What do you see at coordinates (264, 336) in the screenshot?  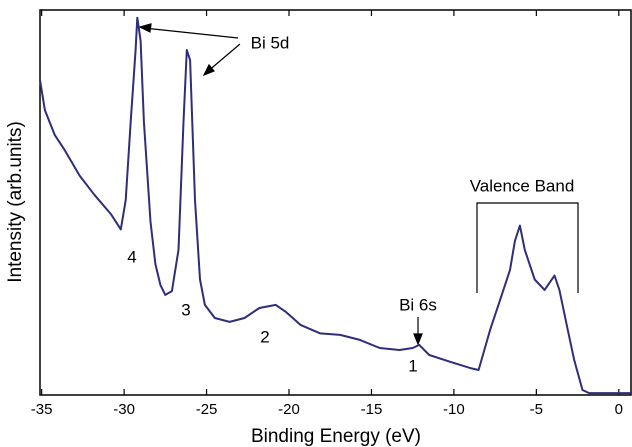 I see `annotation: 2` at bounding box center [264, 336].